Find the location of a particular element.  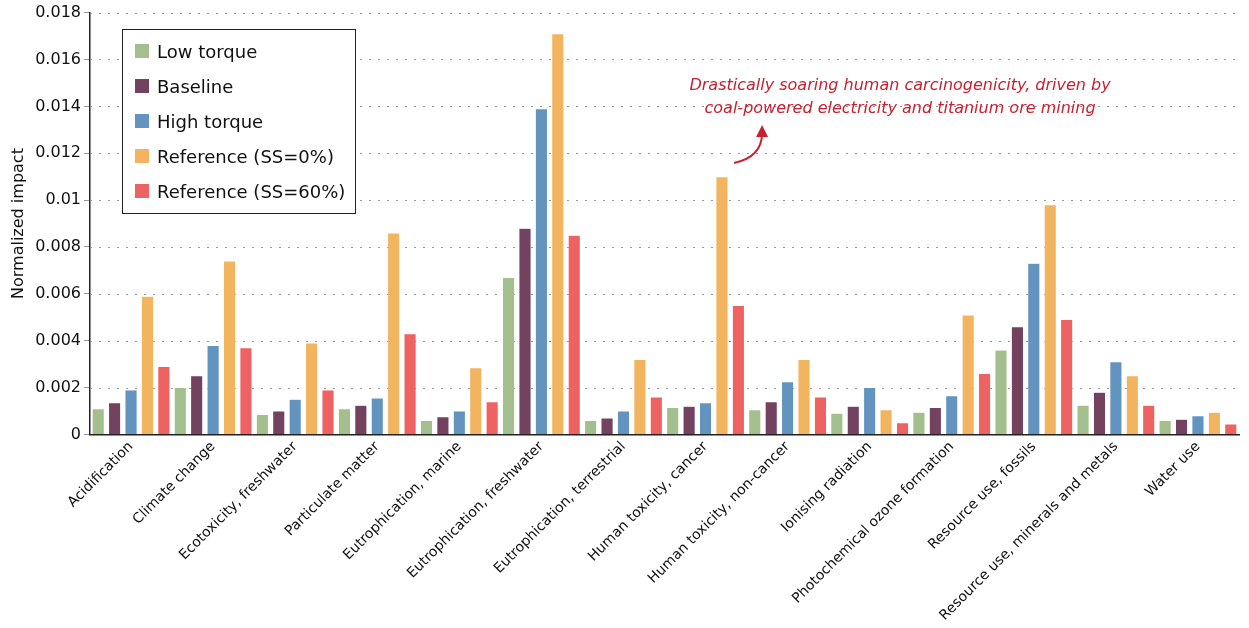

y-tick-label: 0.014 is located at coordinates (58, 105).